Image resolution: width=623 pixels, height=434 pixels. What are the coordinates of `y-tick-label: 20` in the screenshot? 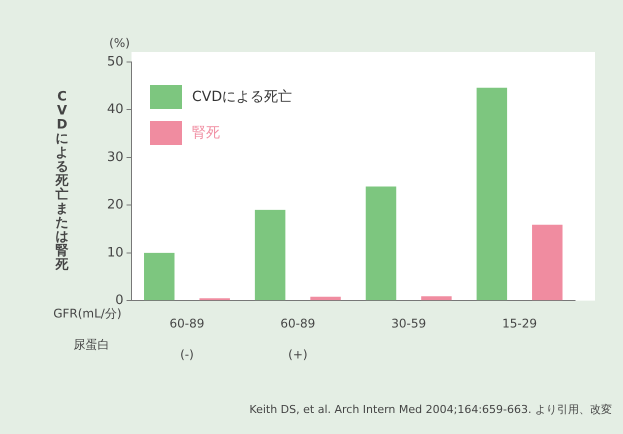 It's located at (115, 205).